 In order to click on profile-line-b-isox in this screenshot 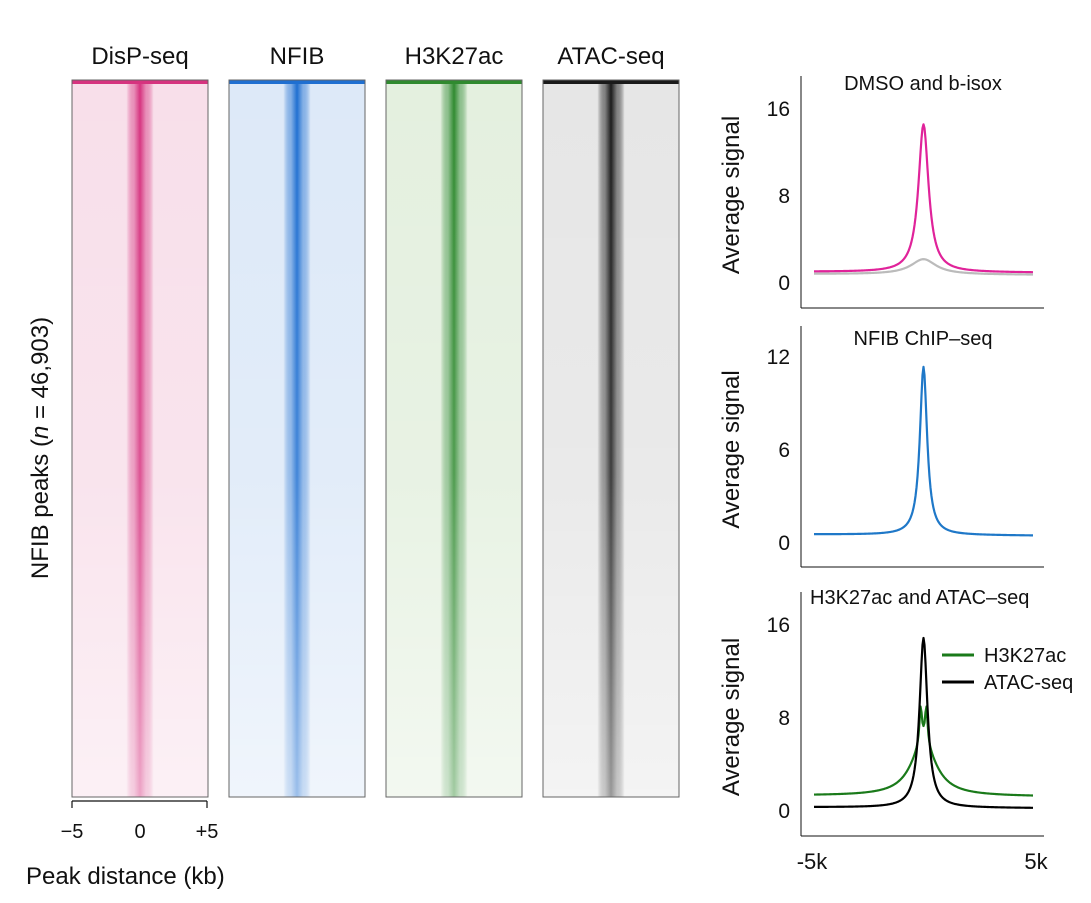, I will do `click(923, 198)`.